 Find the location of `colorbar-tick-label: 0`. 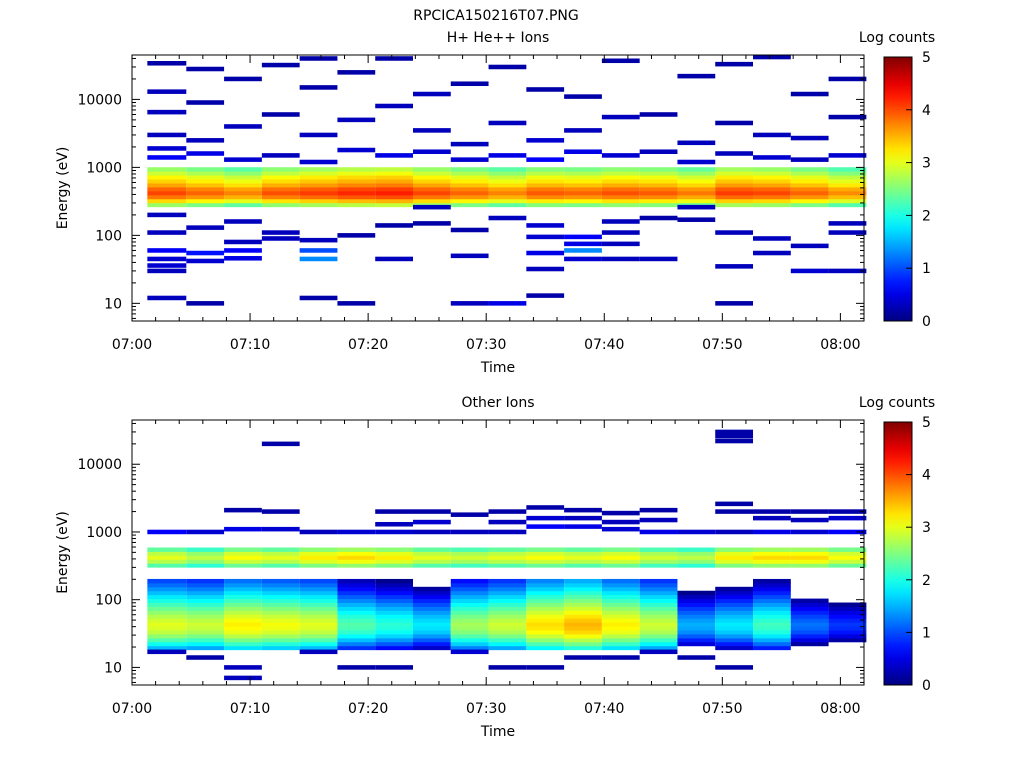

colorbar-tick-label: 0 is located at coordinates (926, 322).